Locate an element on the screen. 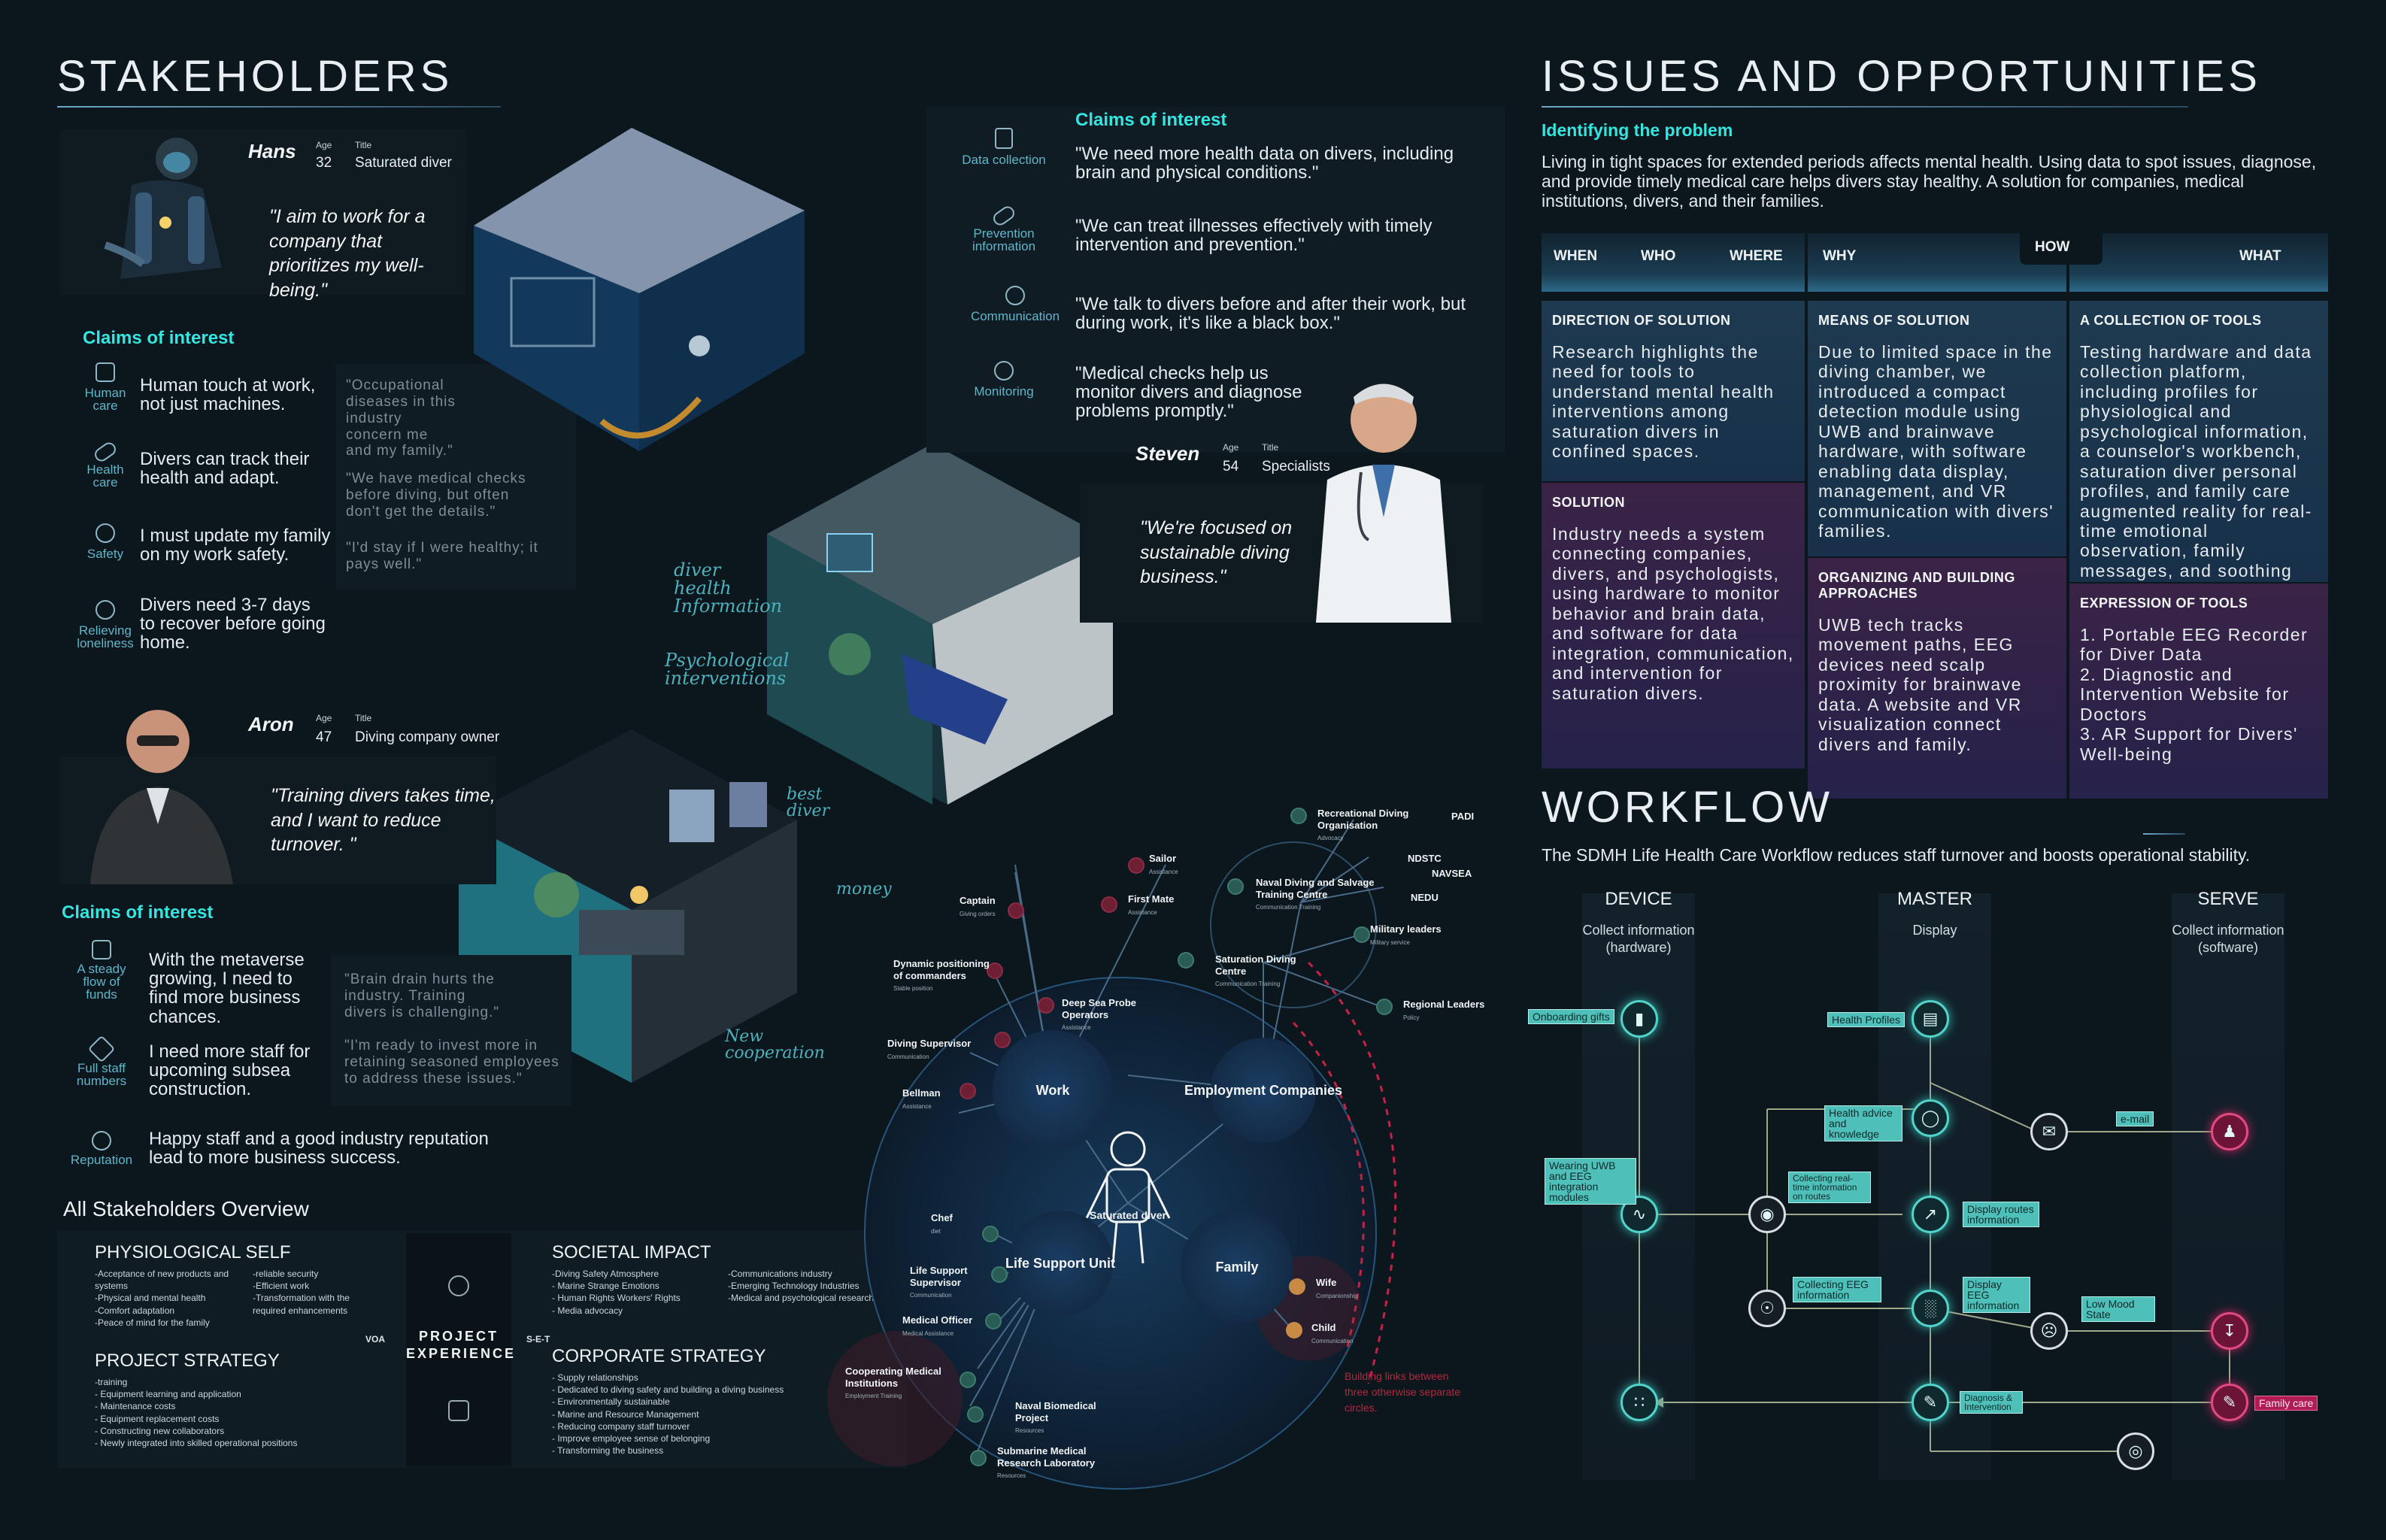  sad-face-icon: ☹ is located at coordinates (2049, 1331).